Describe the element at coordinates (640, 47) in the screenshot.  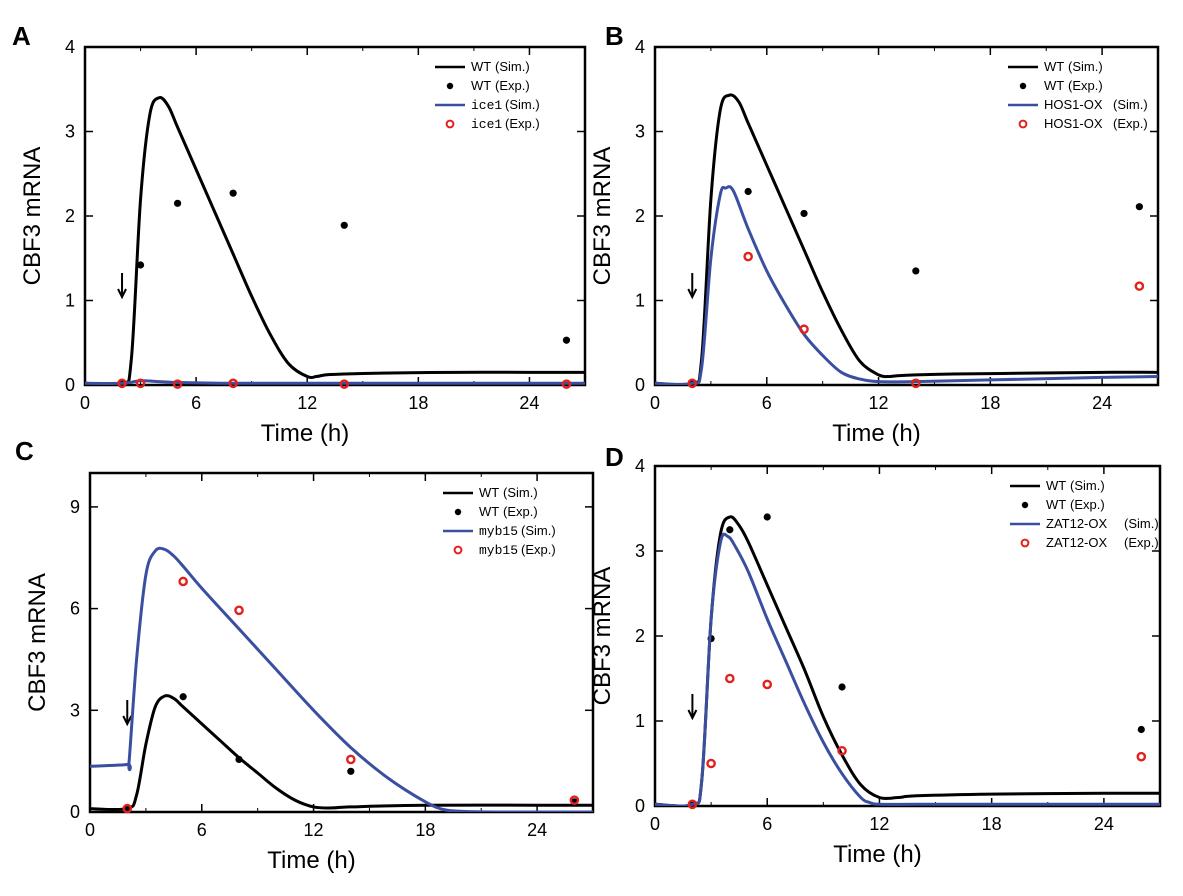
I see `y-tick-label: 4` at that location.